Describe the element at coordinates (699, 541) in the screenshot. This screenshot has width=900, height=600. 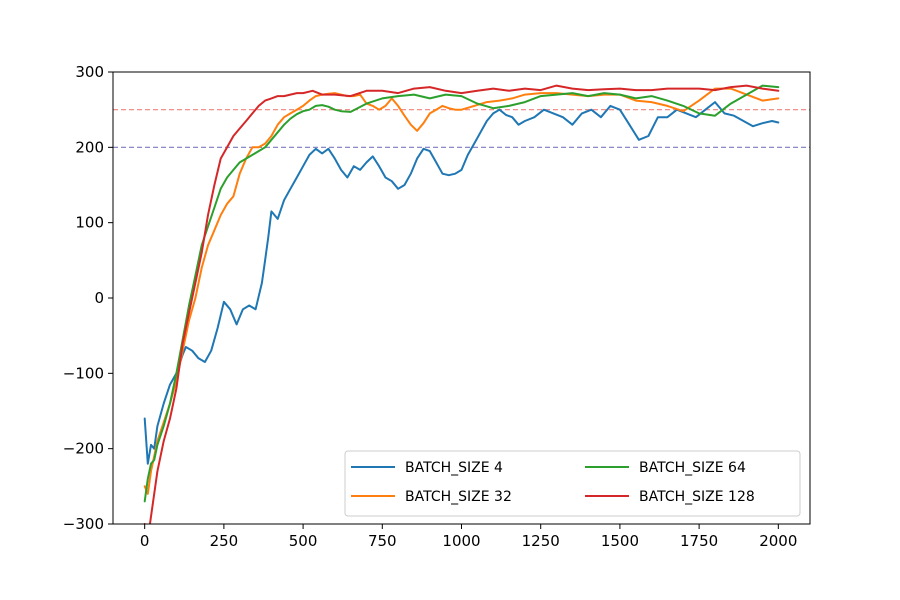
I see `x-tick-label: 1750` at that location.